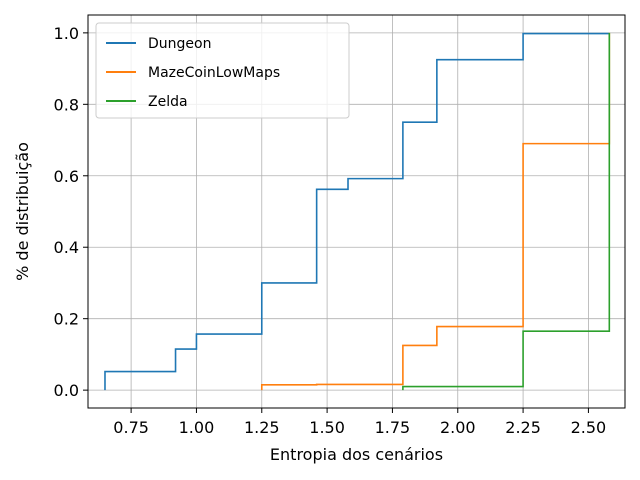 The width and height of the screenshot is (640, 480). What do you see at coordinates (22, 211) in the screenshot?
I see `y-axis-label: % de distribuição` at bounding box center [22, 211].